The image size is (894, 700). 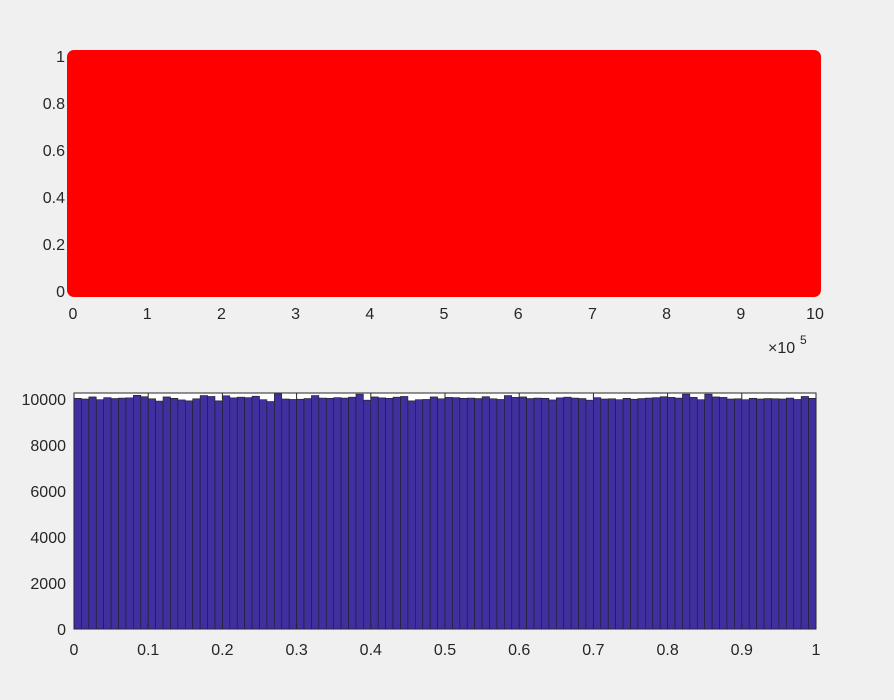 What do you see at coordinates (60, 57) in the screenshot?
I see `scatter-ytick-label: 1` at bounding box center [60, 57].